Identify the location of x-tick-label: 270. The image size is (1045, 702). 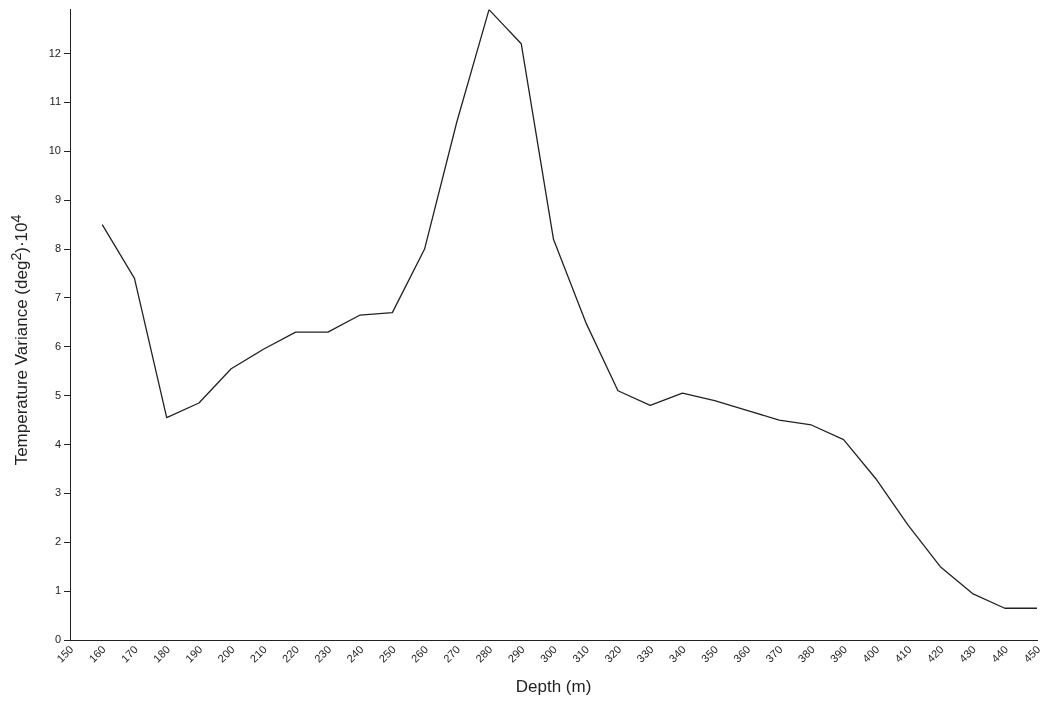
(451, 654).